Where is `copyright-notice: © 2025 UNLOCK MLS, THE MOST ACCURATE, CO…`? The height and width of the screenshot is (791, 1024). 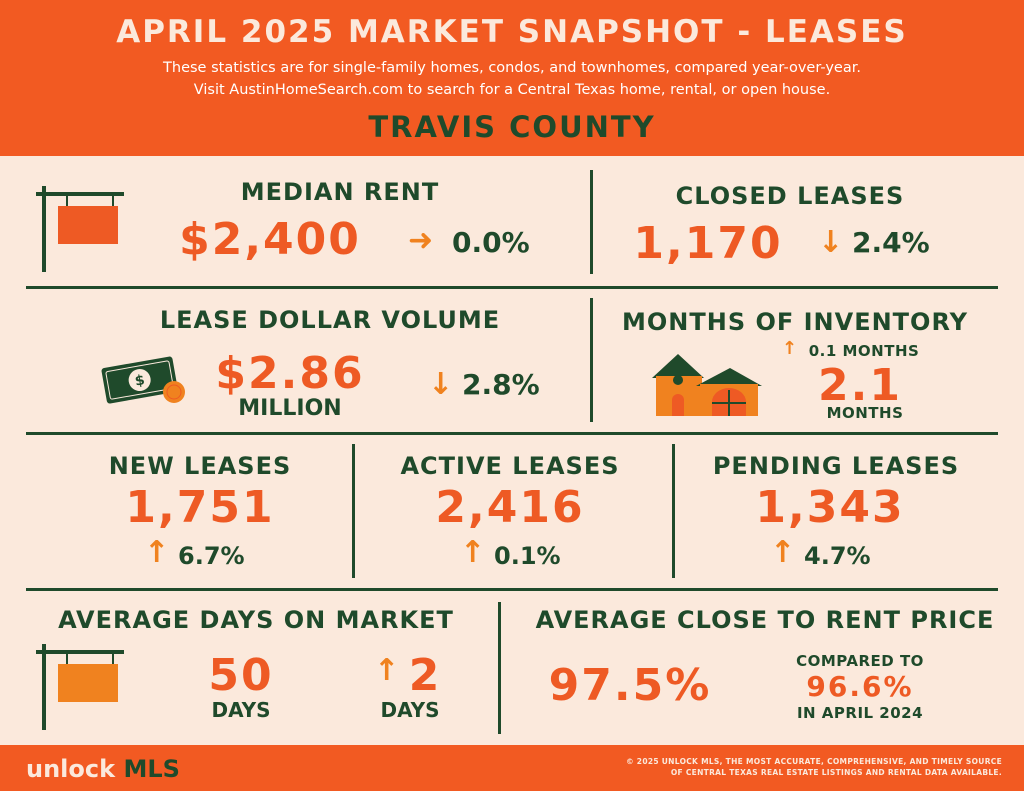
copyright-notice: © 2025 UNLOCK MLS, THE MOST ACCURATE, CO… is located at coordinates (814, 767).